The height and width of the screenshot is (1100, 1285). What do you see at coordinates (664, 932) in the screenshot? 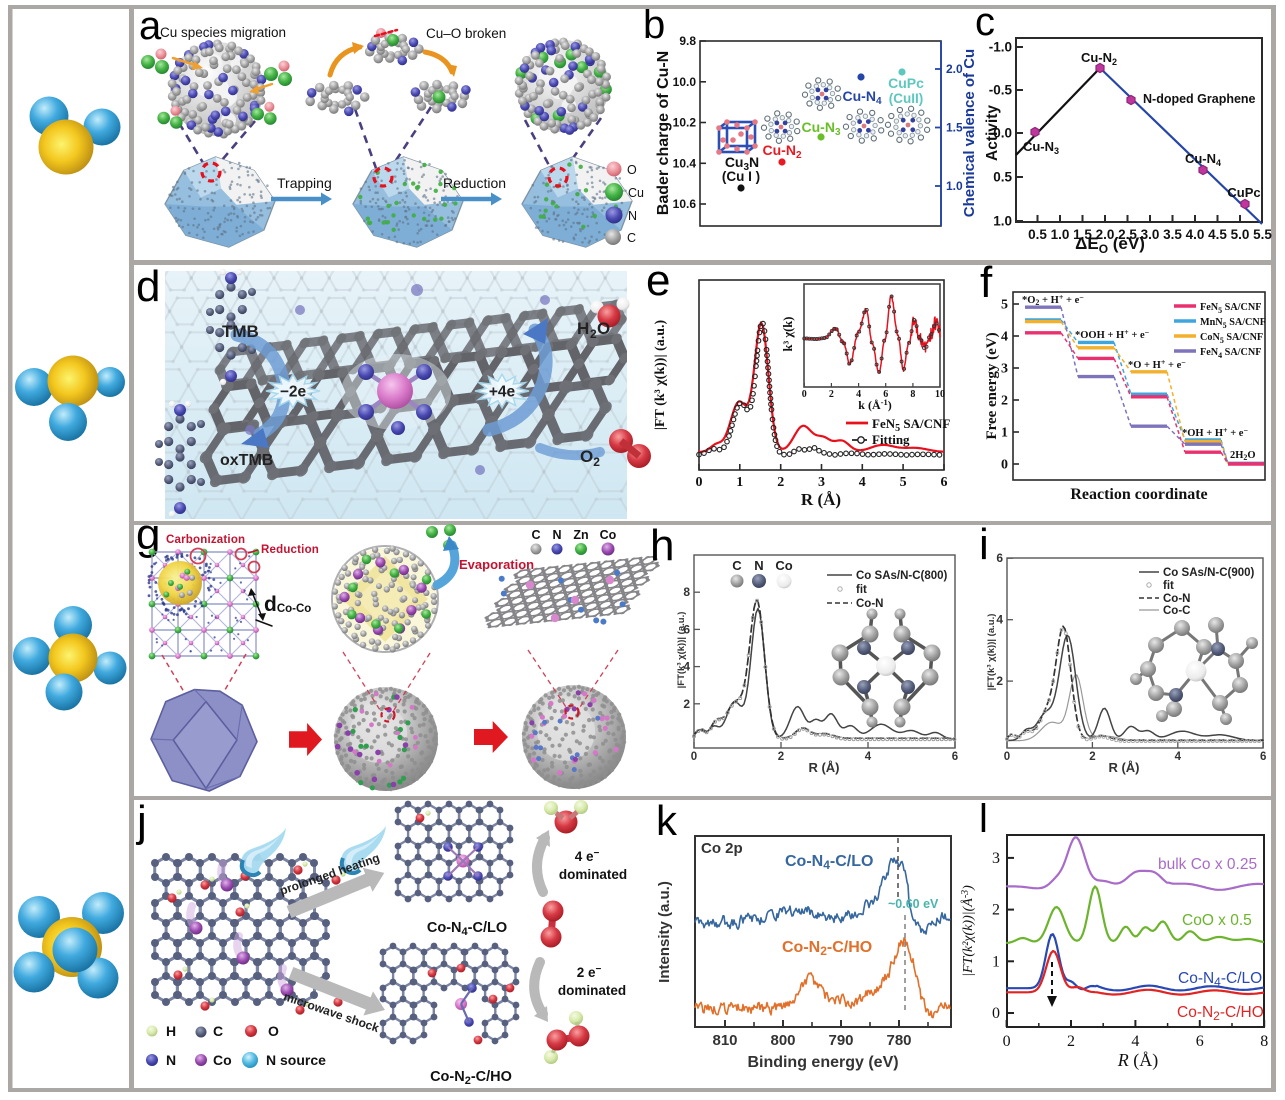
I see `svg-text: Intensity (a.u.)` at bounding box center [664, 932].